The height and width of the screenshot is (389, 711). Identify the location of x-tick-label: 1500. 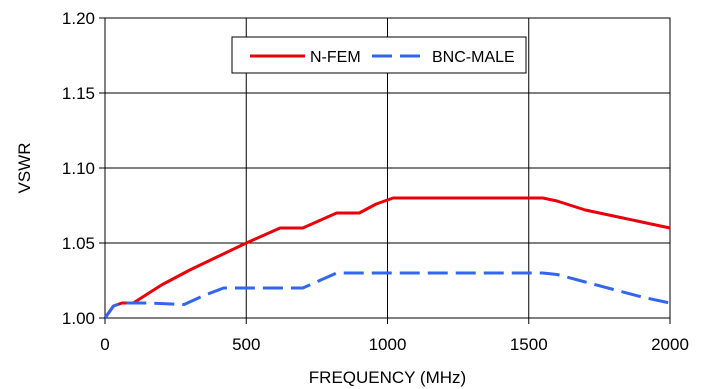
(529, 344).